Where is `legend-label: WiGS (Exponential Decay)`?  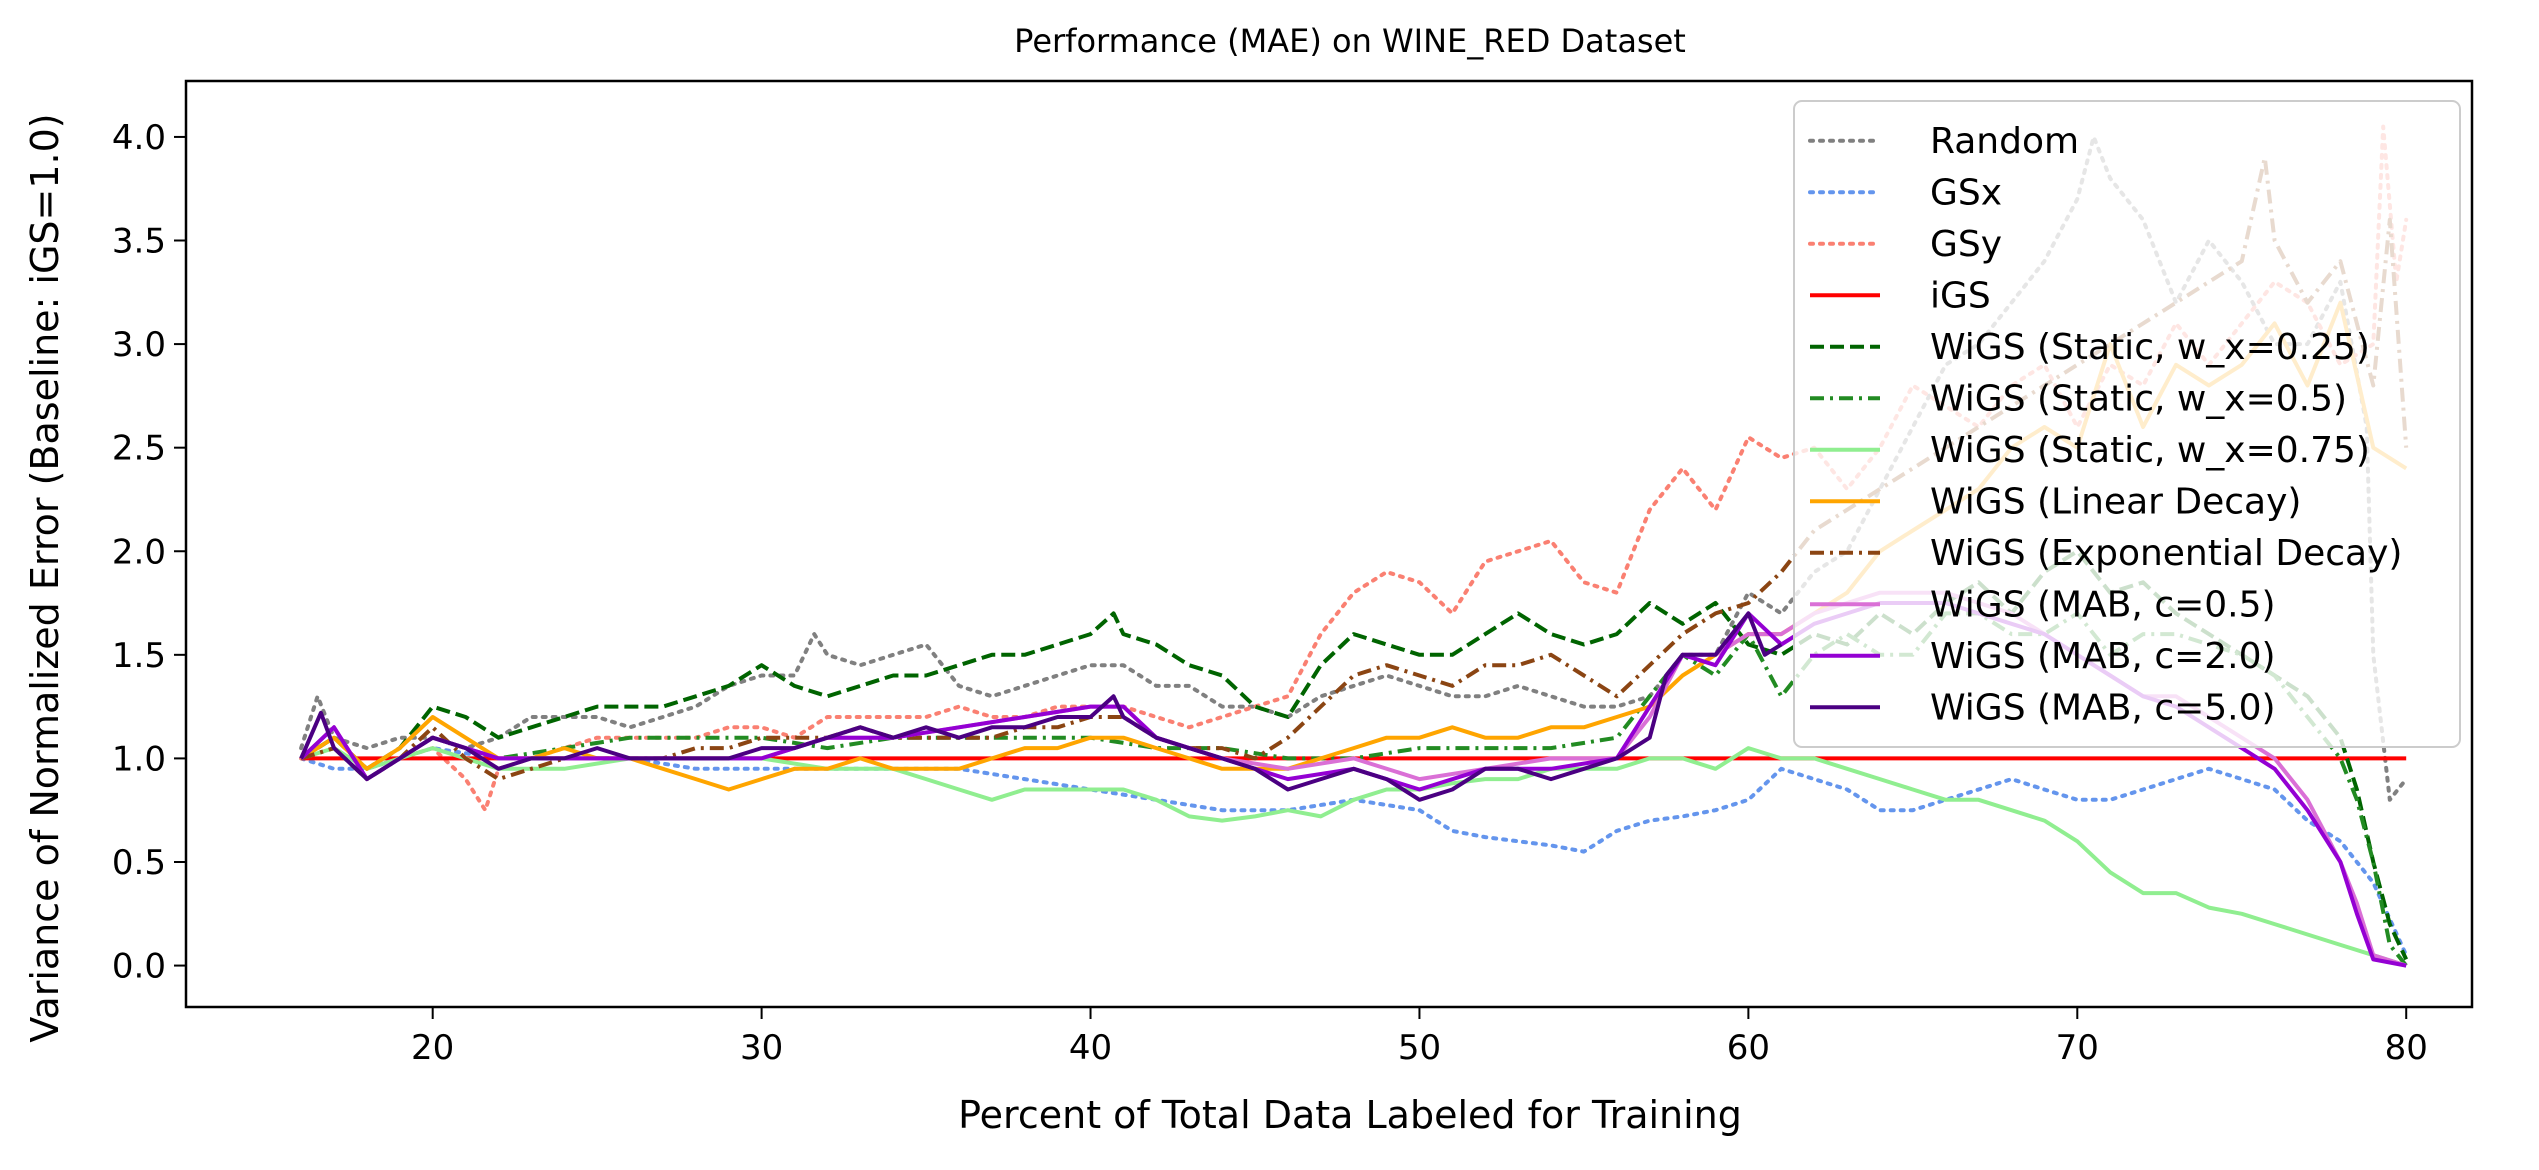
legend-label: WiGS (Exponential Decay) is located at coordinates (2166, 553).